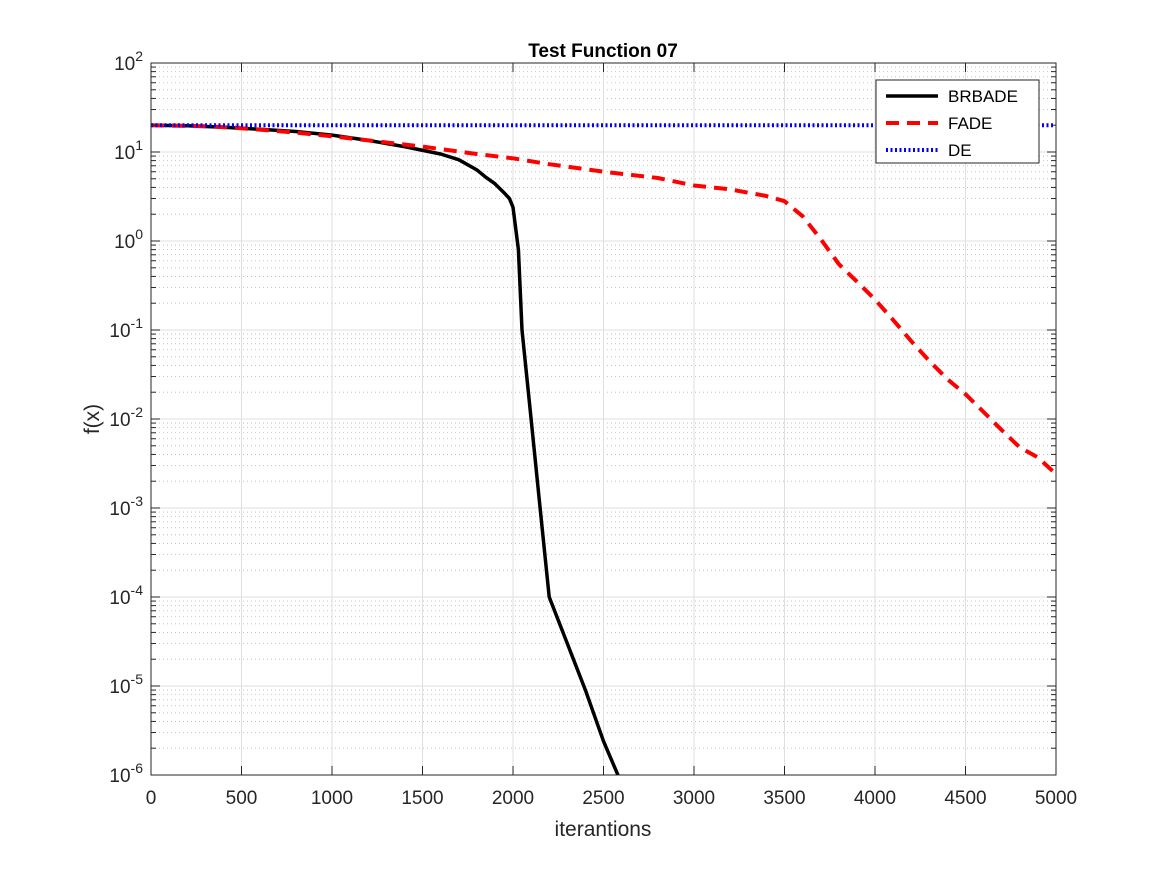 Image resolution: width=1167 pixels, height=875 pixels. I want to click on x-tick-label: 4000, so click(875, 798).